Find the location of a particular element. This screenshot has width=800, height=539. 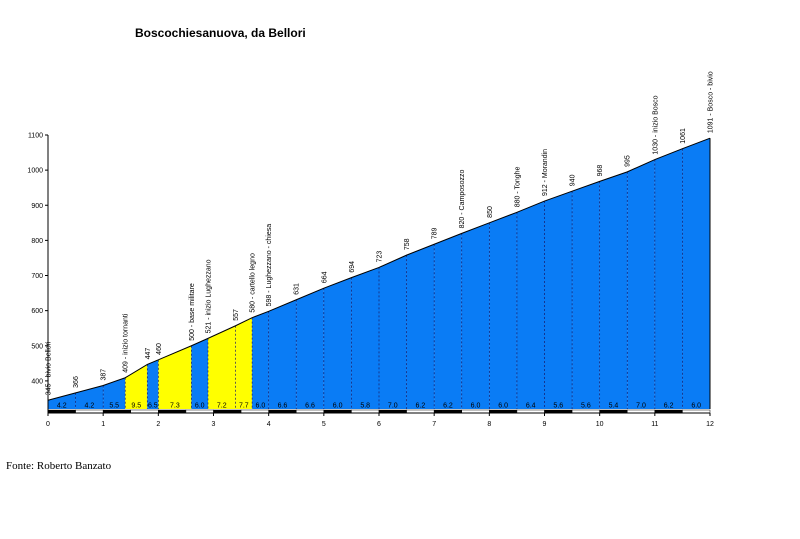

y-tick-label: 600 is located at coordinates (37, 311).